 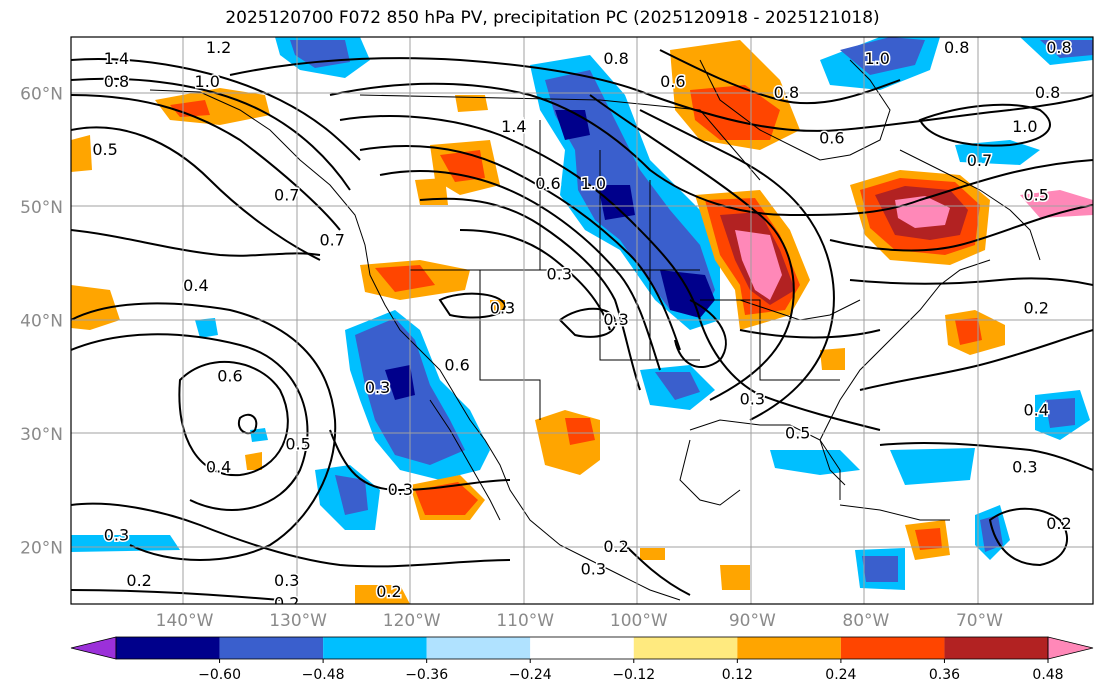 I want to click on colorbar-tick-label: −0.48, so click(x=323, y=675).